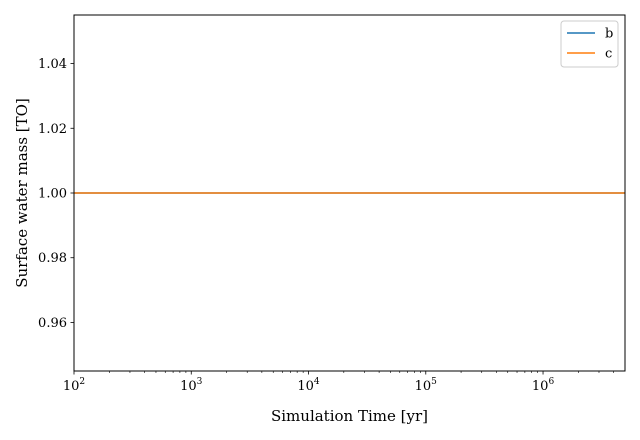 The width and height of the screenshot is (640, 440). What do you see at coordinates (191, 385) in the screenshot?
I see `x-tick-label: 10³` at bounding box center [191, 385].